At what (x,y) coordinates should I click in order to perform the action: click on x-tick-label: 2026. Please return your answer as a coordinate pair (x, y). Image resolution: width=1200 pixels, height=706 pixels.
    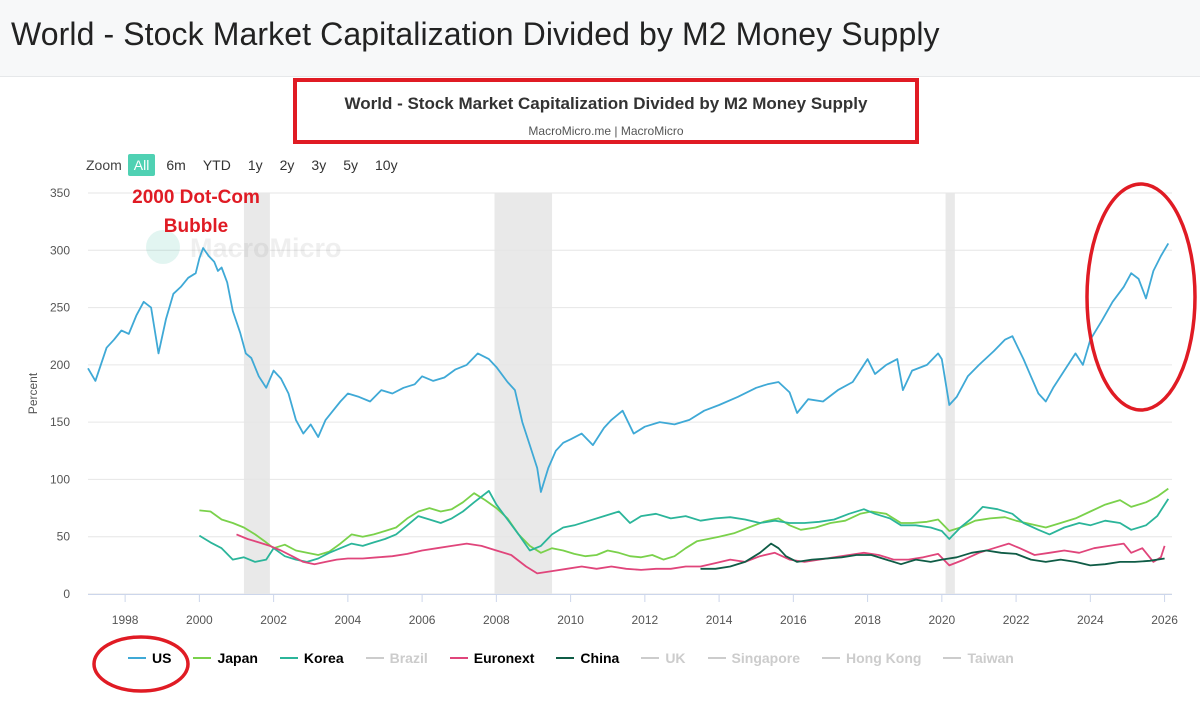
    Looking at the image, I should click on (1164, 620).